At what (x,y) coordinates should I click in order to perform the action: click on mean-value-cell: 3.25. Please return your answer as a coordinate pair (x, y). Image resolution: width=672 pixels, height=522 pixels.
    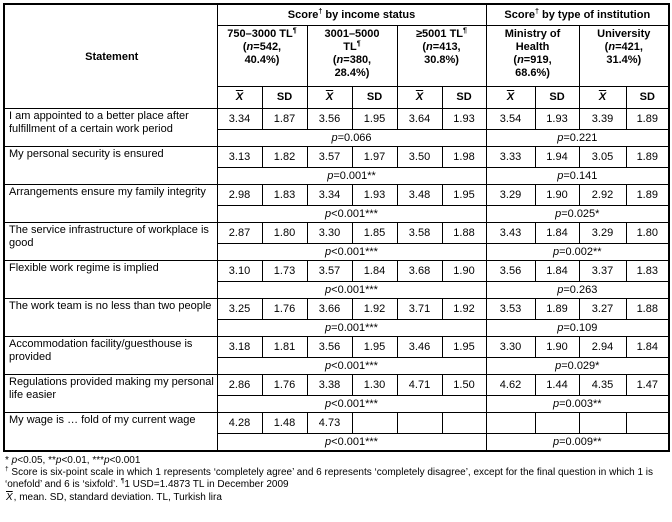
    Looking at the image, I should click on (239, 309).